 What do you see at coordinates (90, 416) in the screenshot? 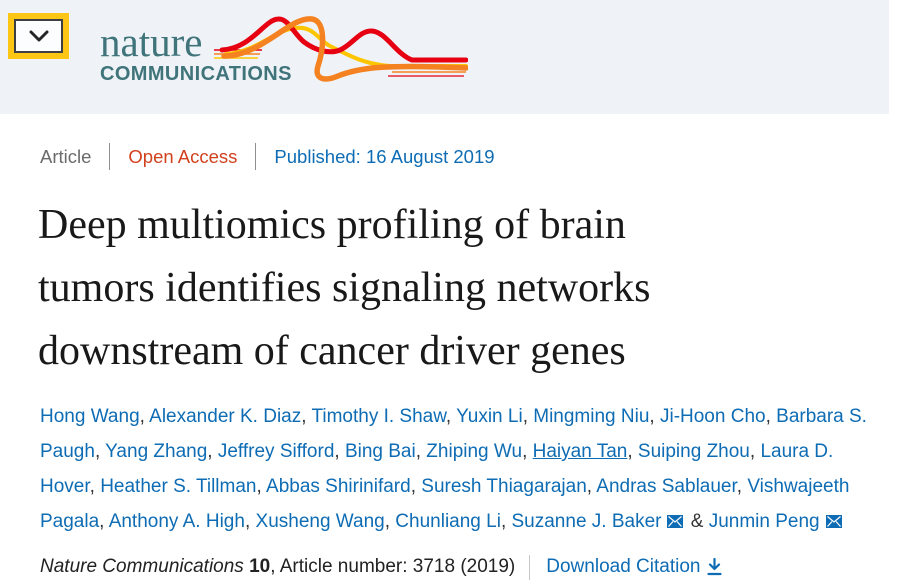
I see `author-link: Hong Wang` at bounding box center [90, 416].